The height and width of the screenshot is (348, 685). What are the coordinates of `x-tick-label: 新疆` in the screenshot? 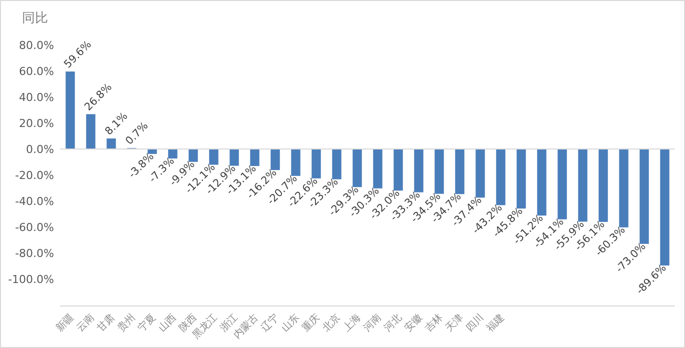 It's located at (65, 323).